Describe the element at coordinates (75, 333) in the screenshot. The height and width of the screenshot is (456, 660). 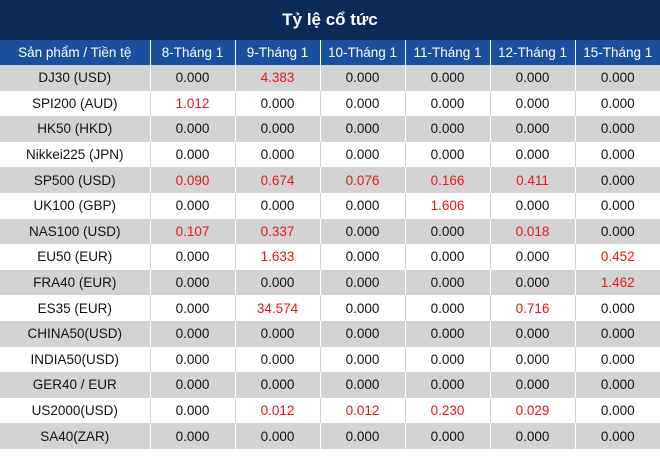
I see `product-name: CHINA50(USD)` at that location.